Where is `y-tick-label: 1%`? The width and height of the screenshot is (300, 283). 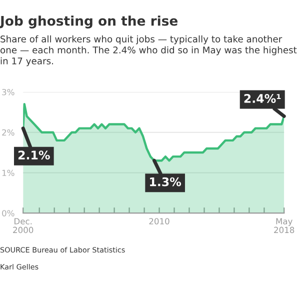 y-tick-label: 1% is located at coordinates (8, 173).